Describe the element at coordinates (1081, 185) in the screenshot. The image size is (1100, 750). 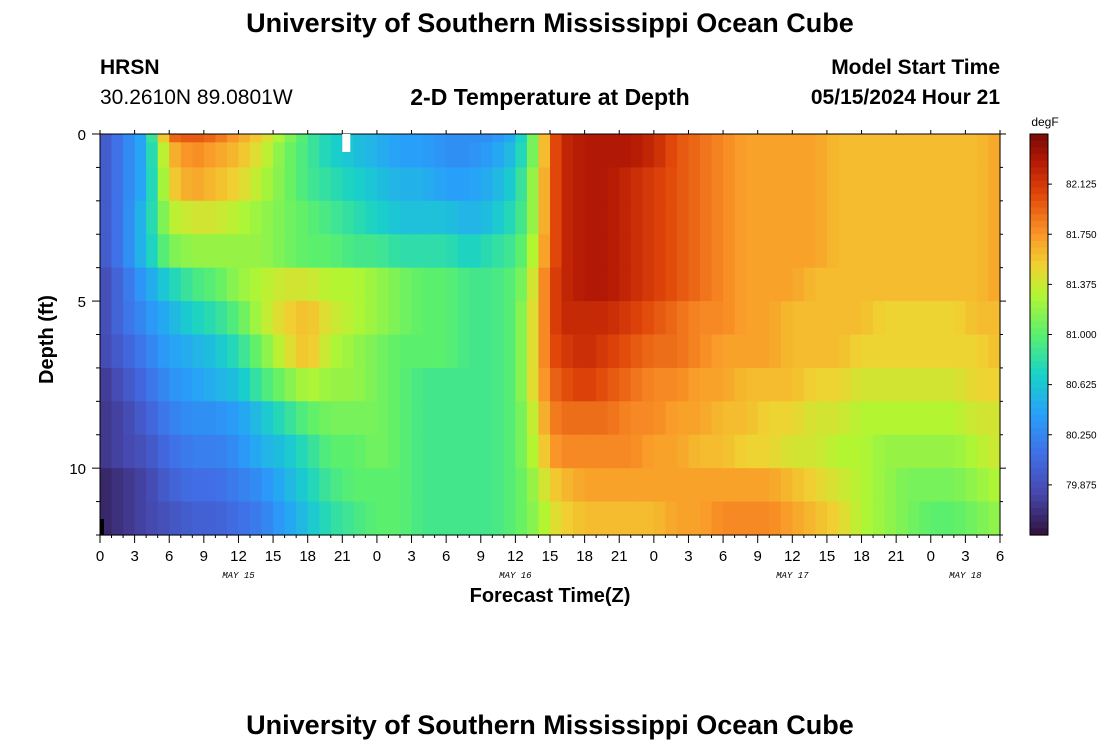
I see `colorbar-tick-label: 82.125` at that location.